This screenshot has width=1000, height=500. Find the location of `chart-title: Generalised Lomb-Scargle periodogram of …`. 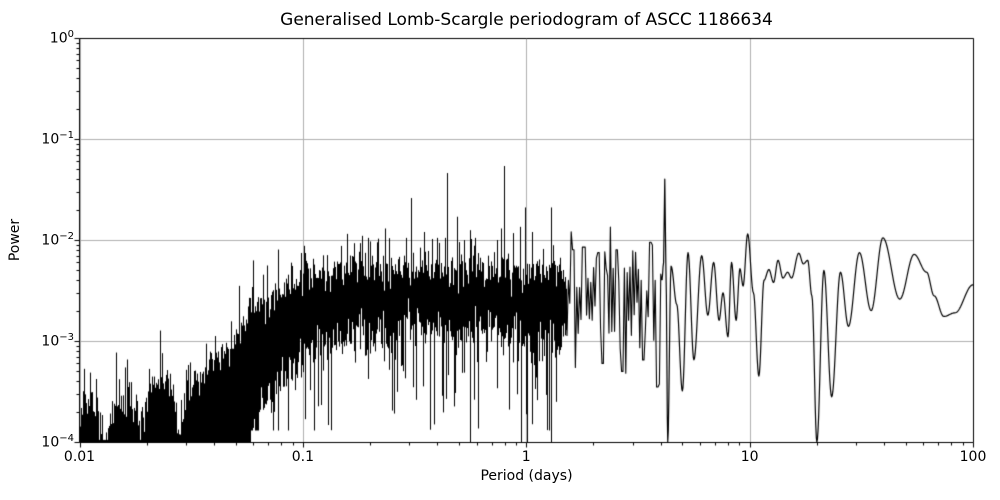

chart-title: Generalised Lomb-Scargle periodogram of … is located at coordinates (526, 20).